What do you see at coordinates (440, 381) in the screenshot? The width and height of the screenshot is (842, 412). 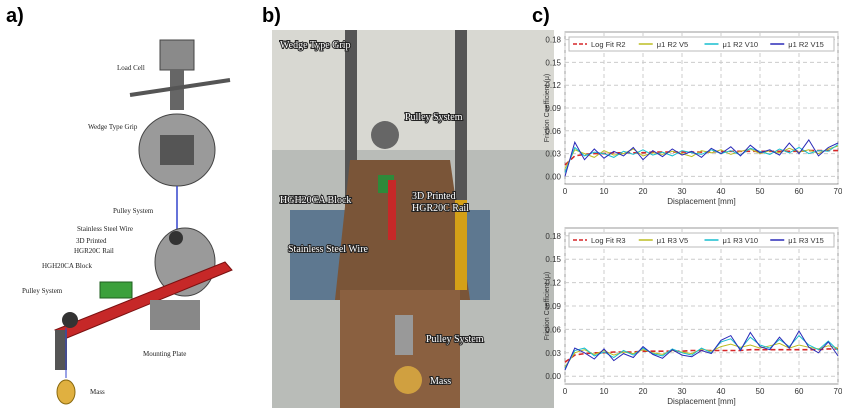 I see `photo-label: Mass` at bounding box center [440, 381].